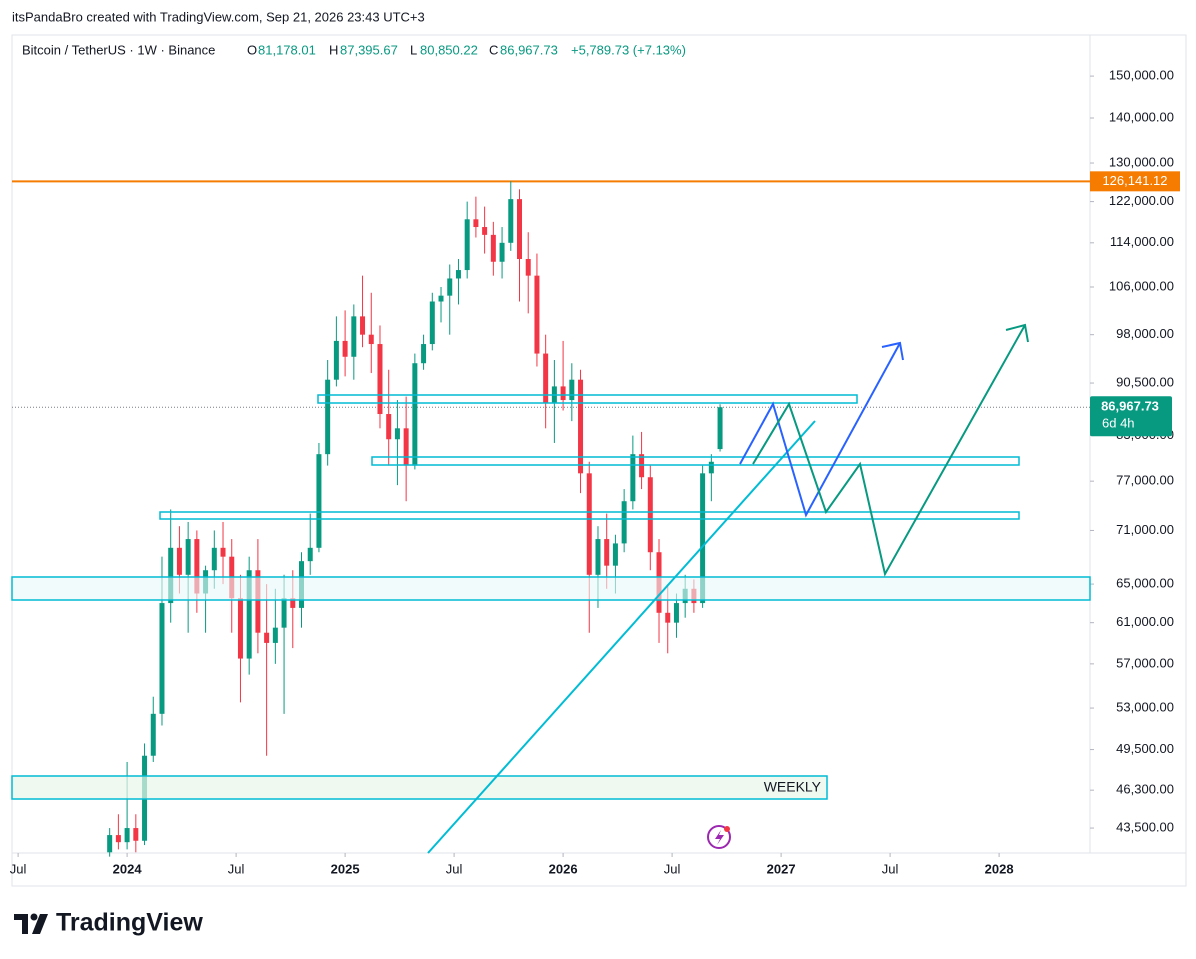 Image resolution: width=1196 pixels, height=959 pixels. Describe the element at coordinates (1141, 285) in the screenshot. I see `y-tick-label: 106,000.00` at that location.